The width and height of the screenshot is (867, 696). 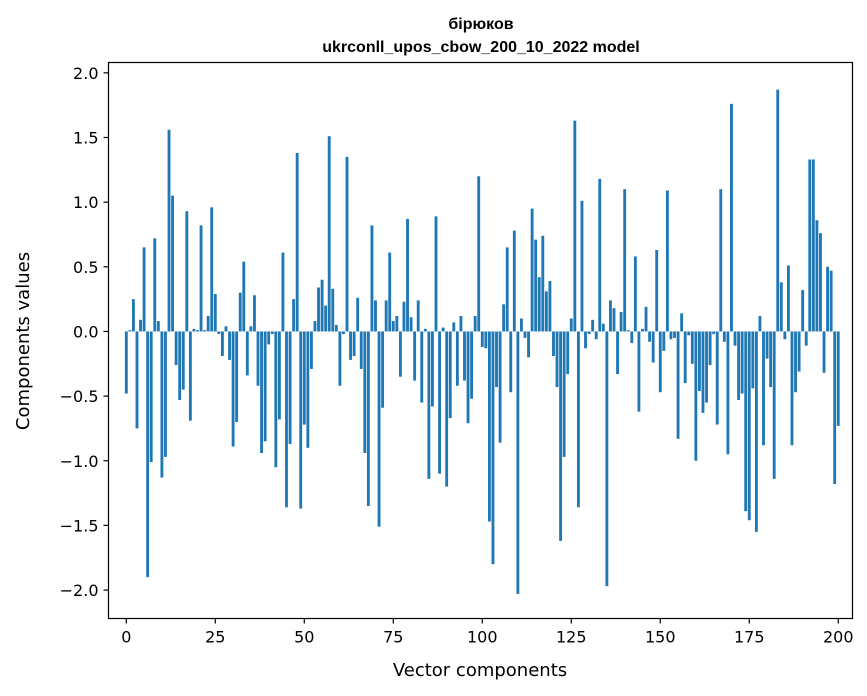 I want to click on x-tick-label: 25, so click(x=215, y=637).